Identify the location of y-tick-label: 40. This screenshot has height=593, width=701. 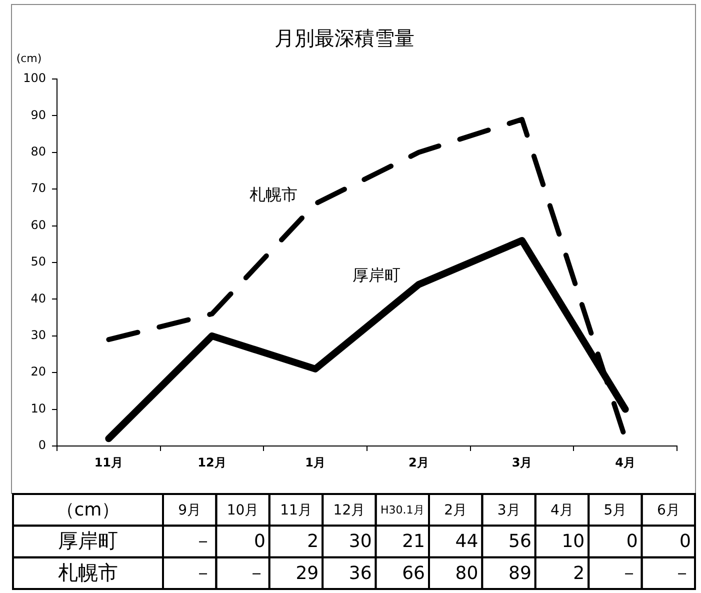
(38, 298).